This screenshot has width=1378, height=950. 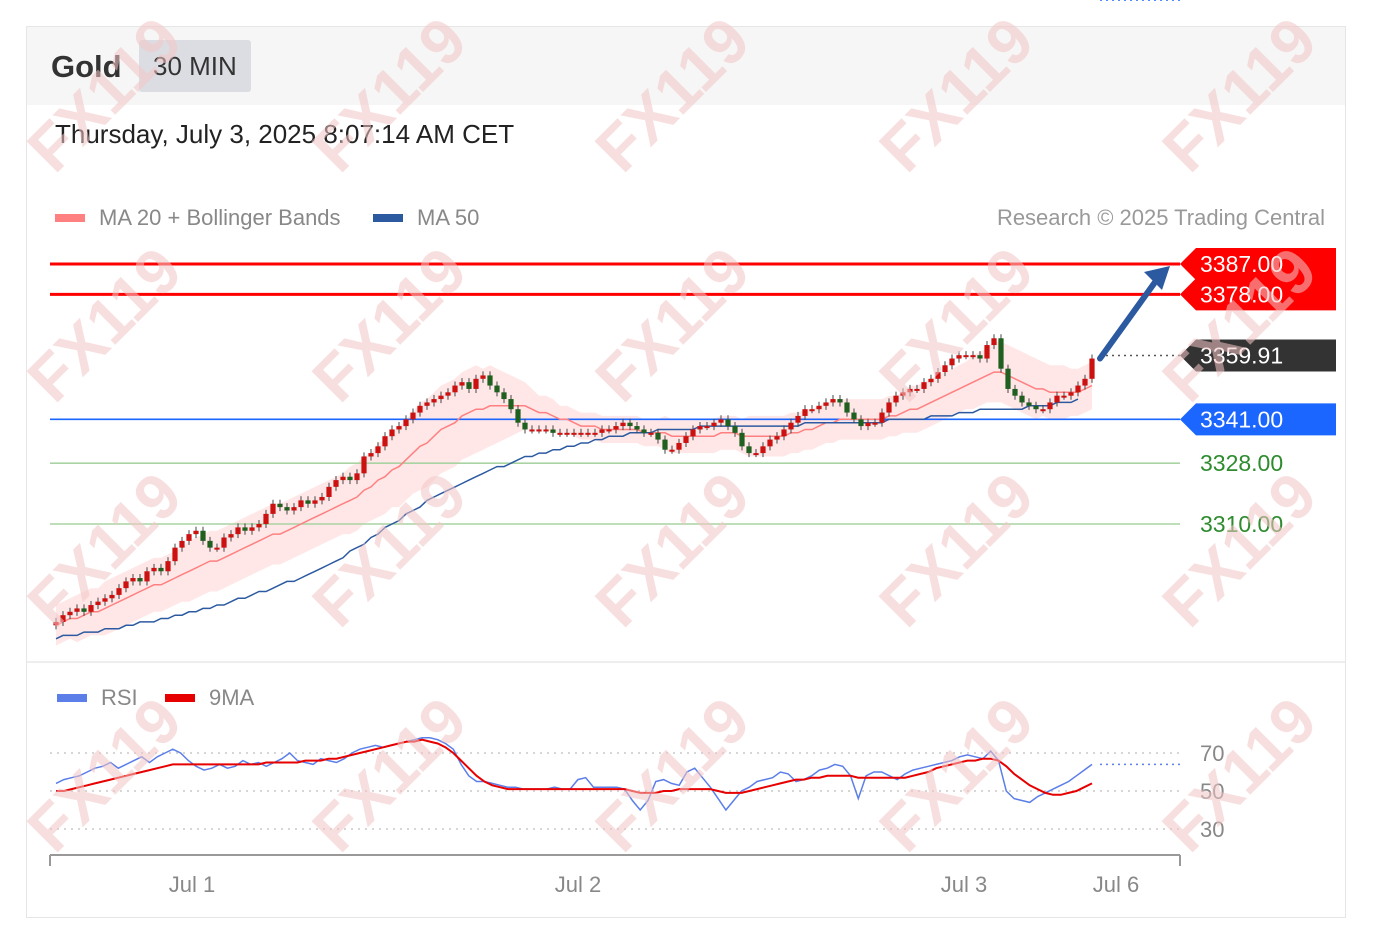 I want to click on price-label-3359.91: 3359.91, so click(x=1241, y=355).